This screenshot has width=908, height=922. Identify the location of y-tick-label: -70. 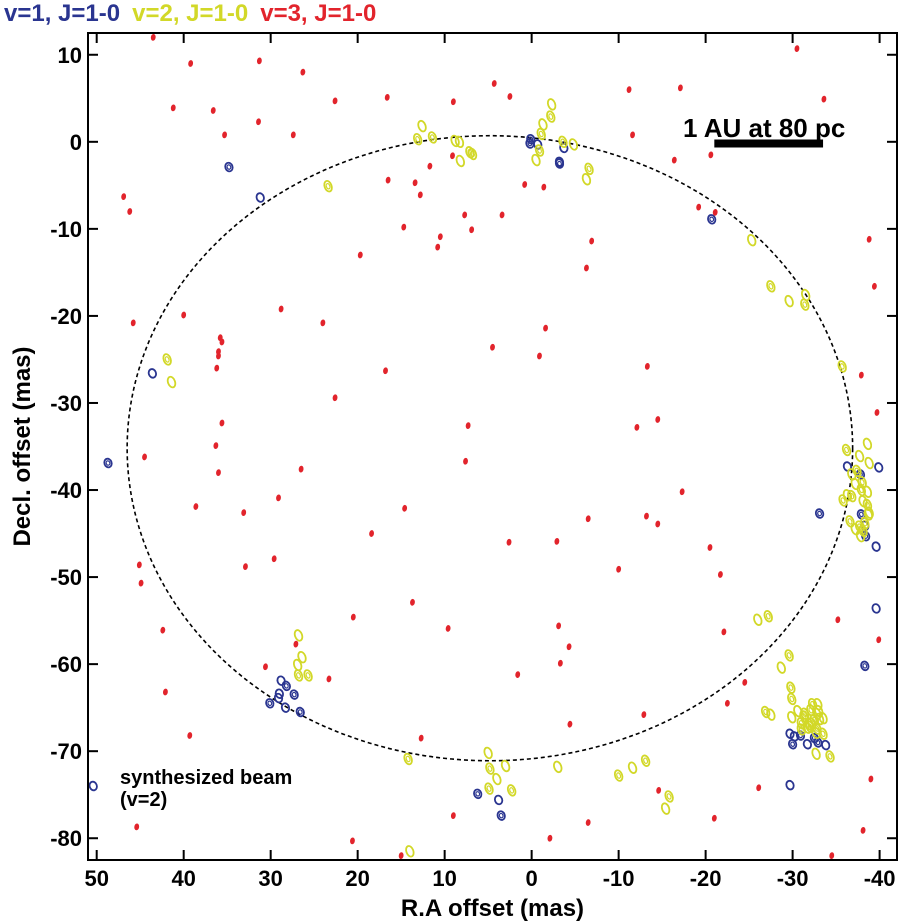
(66, 751).